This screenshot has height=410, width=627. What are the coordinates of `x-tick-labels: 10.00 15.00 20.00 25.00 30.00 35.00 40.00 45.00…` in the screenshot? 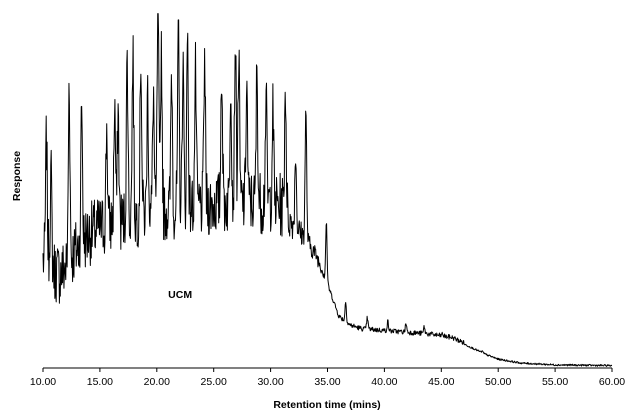 It's located at (327, 382).